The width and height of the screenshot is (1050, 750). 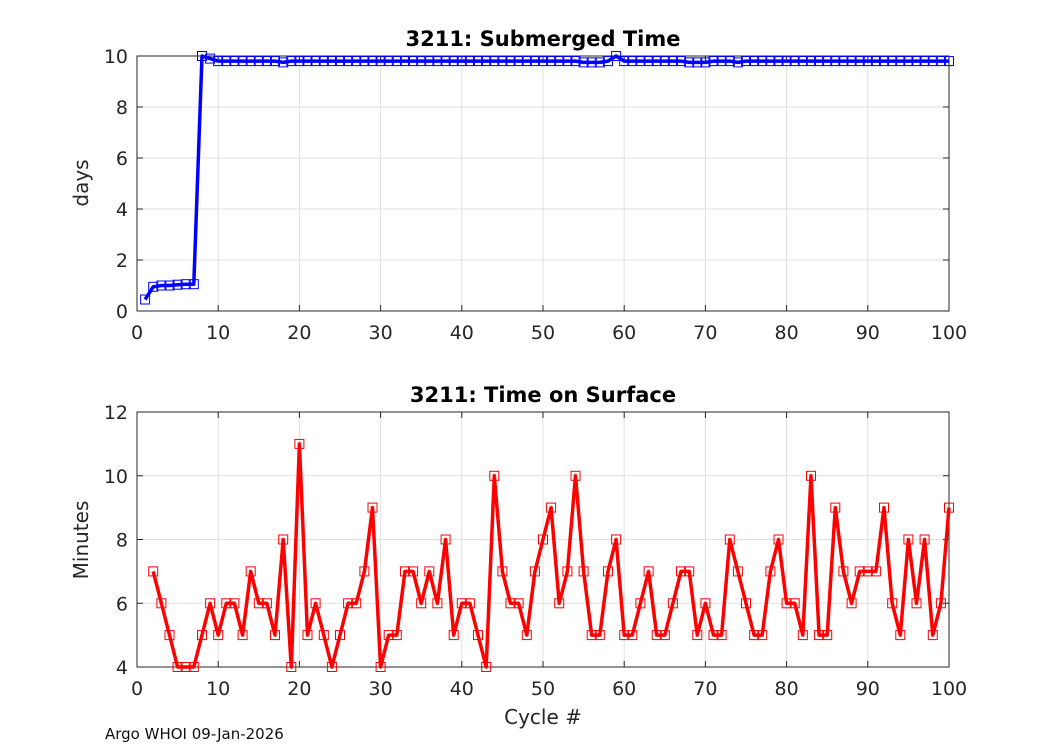 What do you see at coordinates (543, 395) in the screenshot?
I see `chart-title-2: 3211: Time on Surface` at bounding box center [543, 395].